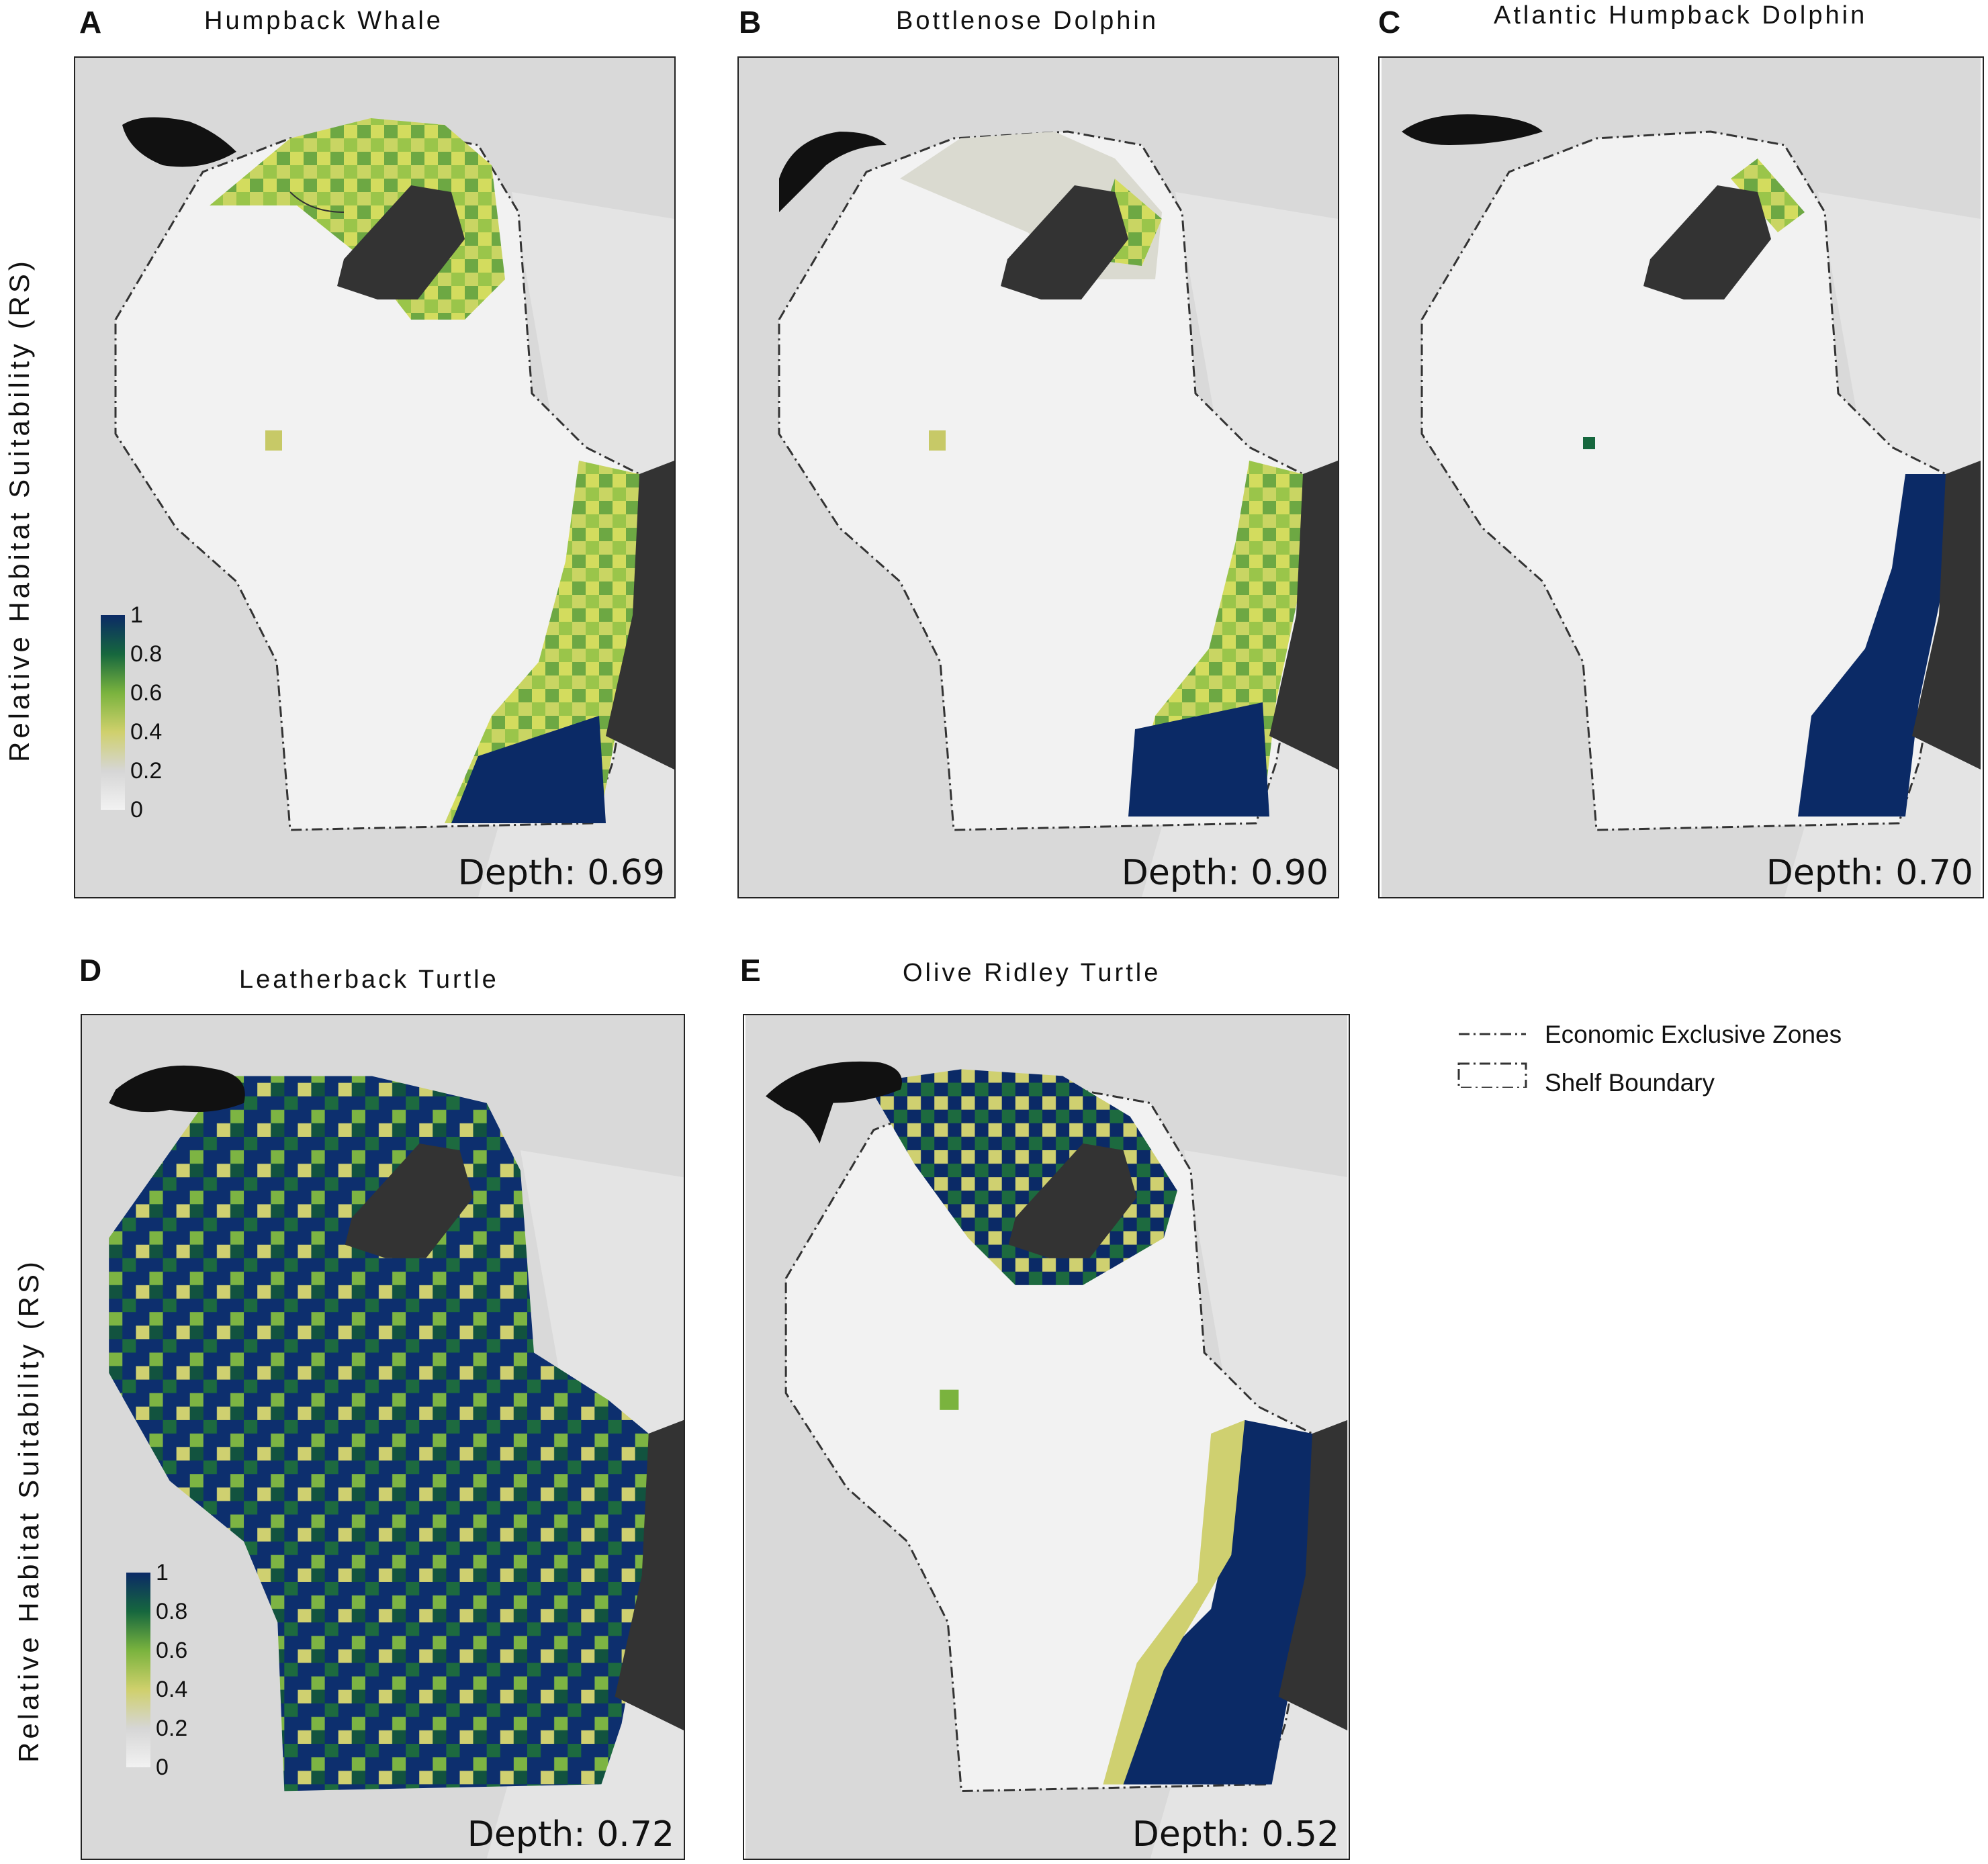 This screenshot has height=1864, width=1988. I want to click on olive-ridley-turtle-silhouette-icon, so click(834, 1102).